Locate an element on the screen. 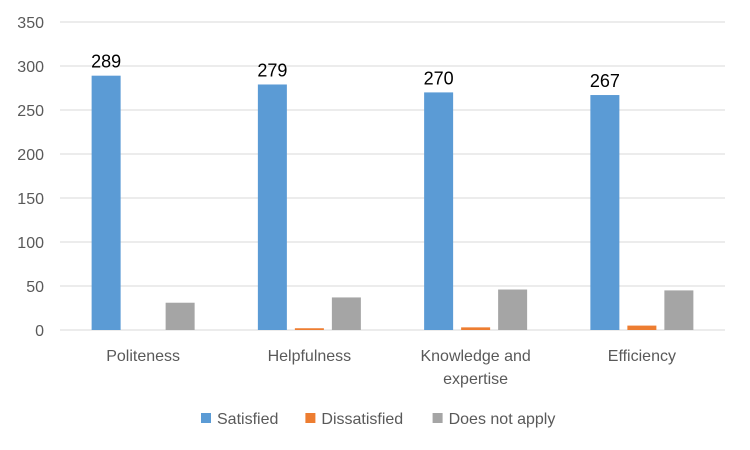 Image resolution: width=750 pixels, height=450 pixels. data-label: 289 is located at coordinates (106, 62).